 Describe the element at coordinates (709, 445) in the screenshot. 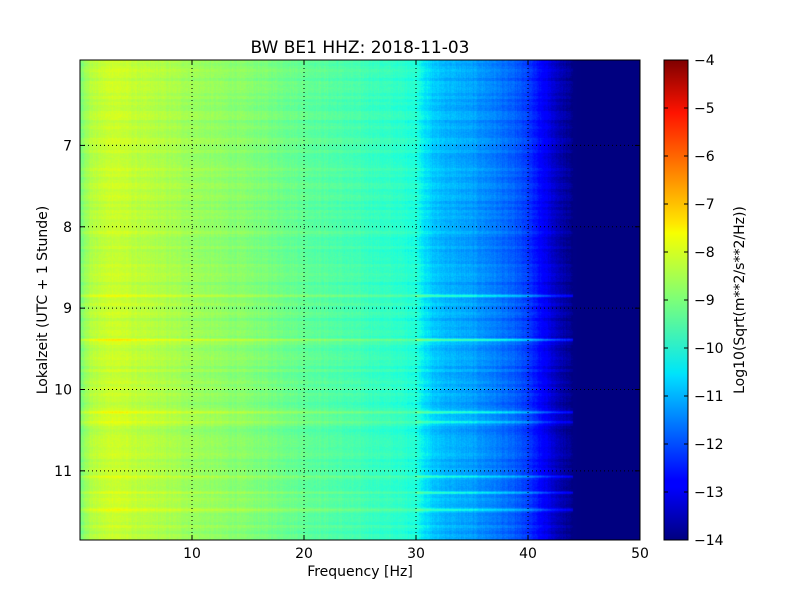

I see `colorbar-tick-label: −12` at that location.